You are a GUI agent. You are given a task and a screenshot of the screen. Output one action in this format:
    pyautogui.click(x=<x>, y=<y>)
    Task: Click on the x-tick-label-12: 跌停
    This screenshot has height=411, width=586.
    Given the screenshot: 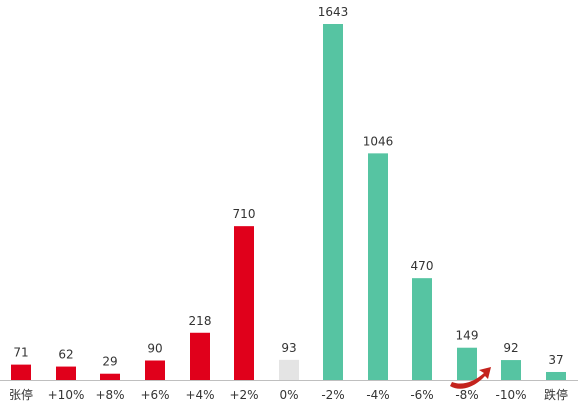 What is the action you would take?
    pyautogui.click(x=556, y=394)
    